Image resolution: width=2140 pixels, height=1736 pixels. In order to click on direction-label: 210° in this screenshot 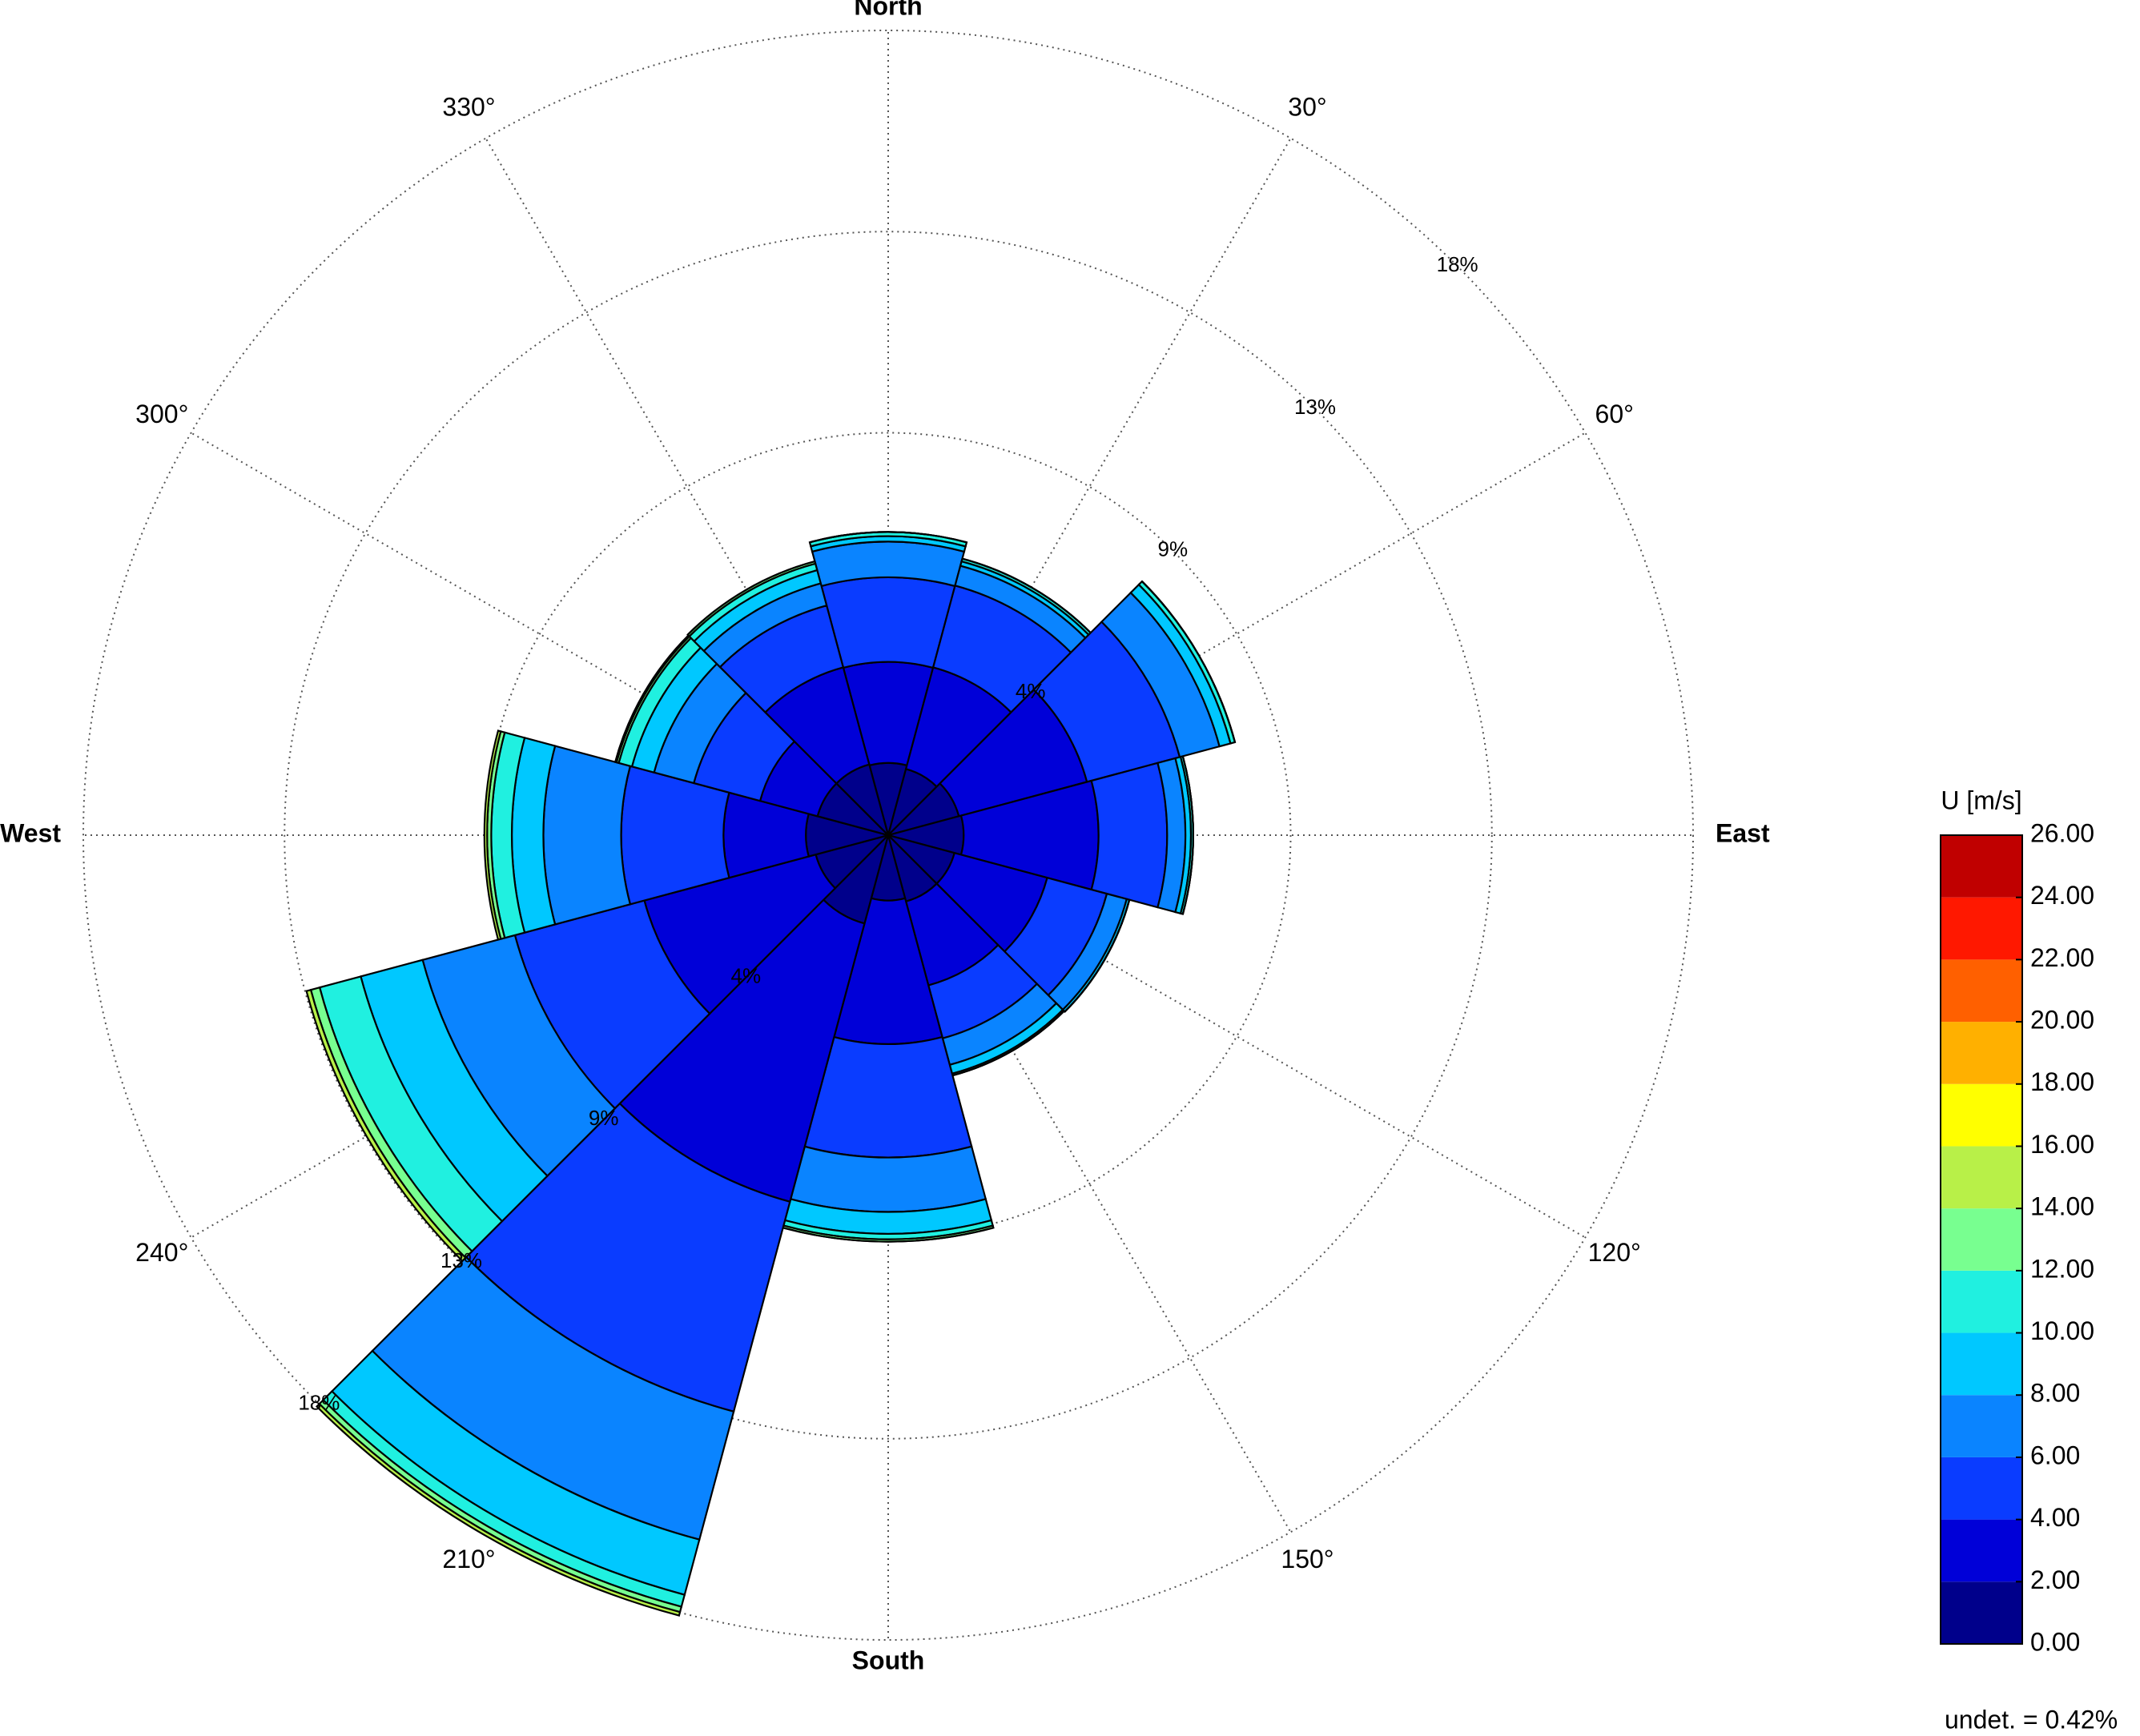, I will do `click(469, 1559)`.